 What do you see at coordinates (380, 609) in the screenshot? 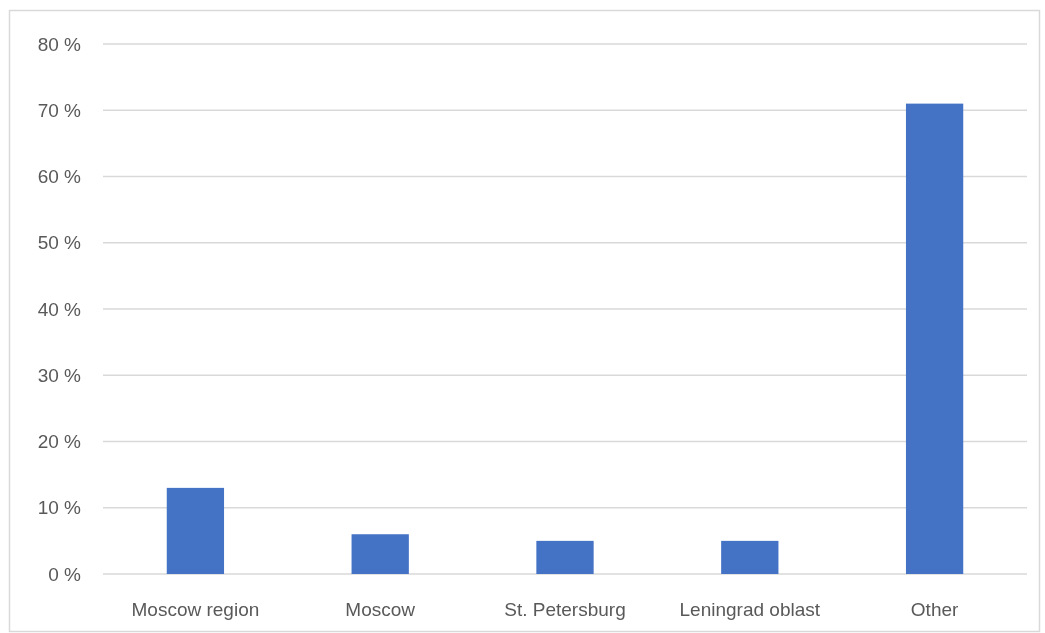
I see `x-tick-label: Moscow` at bounding box center [380, 609].